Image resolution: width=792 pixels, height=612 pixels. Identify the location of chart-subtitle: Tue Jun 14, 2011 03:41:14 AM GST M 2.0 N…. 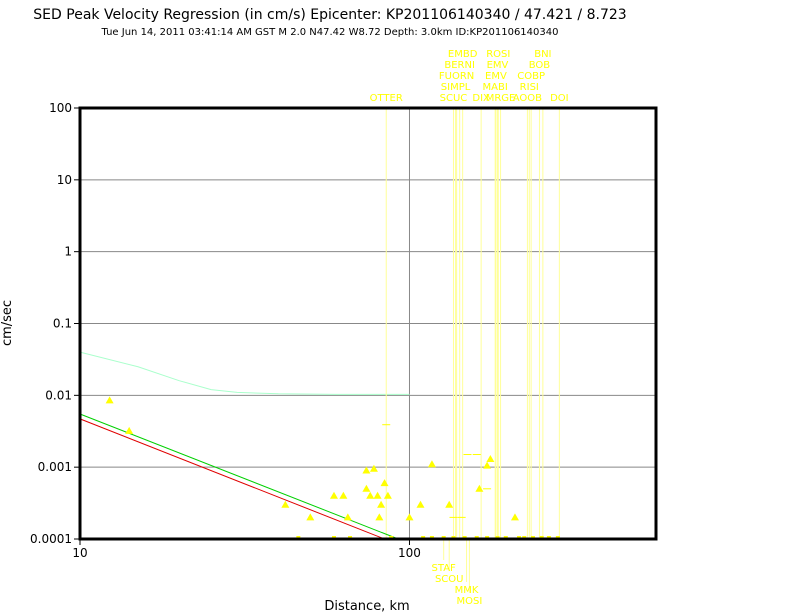
(330, 32).